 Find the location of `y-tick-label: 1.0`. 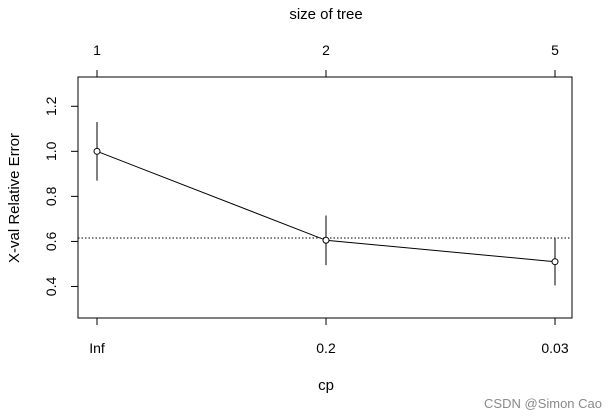

y-tick-label: 1.0 is located at coordinates (51, 151).